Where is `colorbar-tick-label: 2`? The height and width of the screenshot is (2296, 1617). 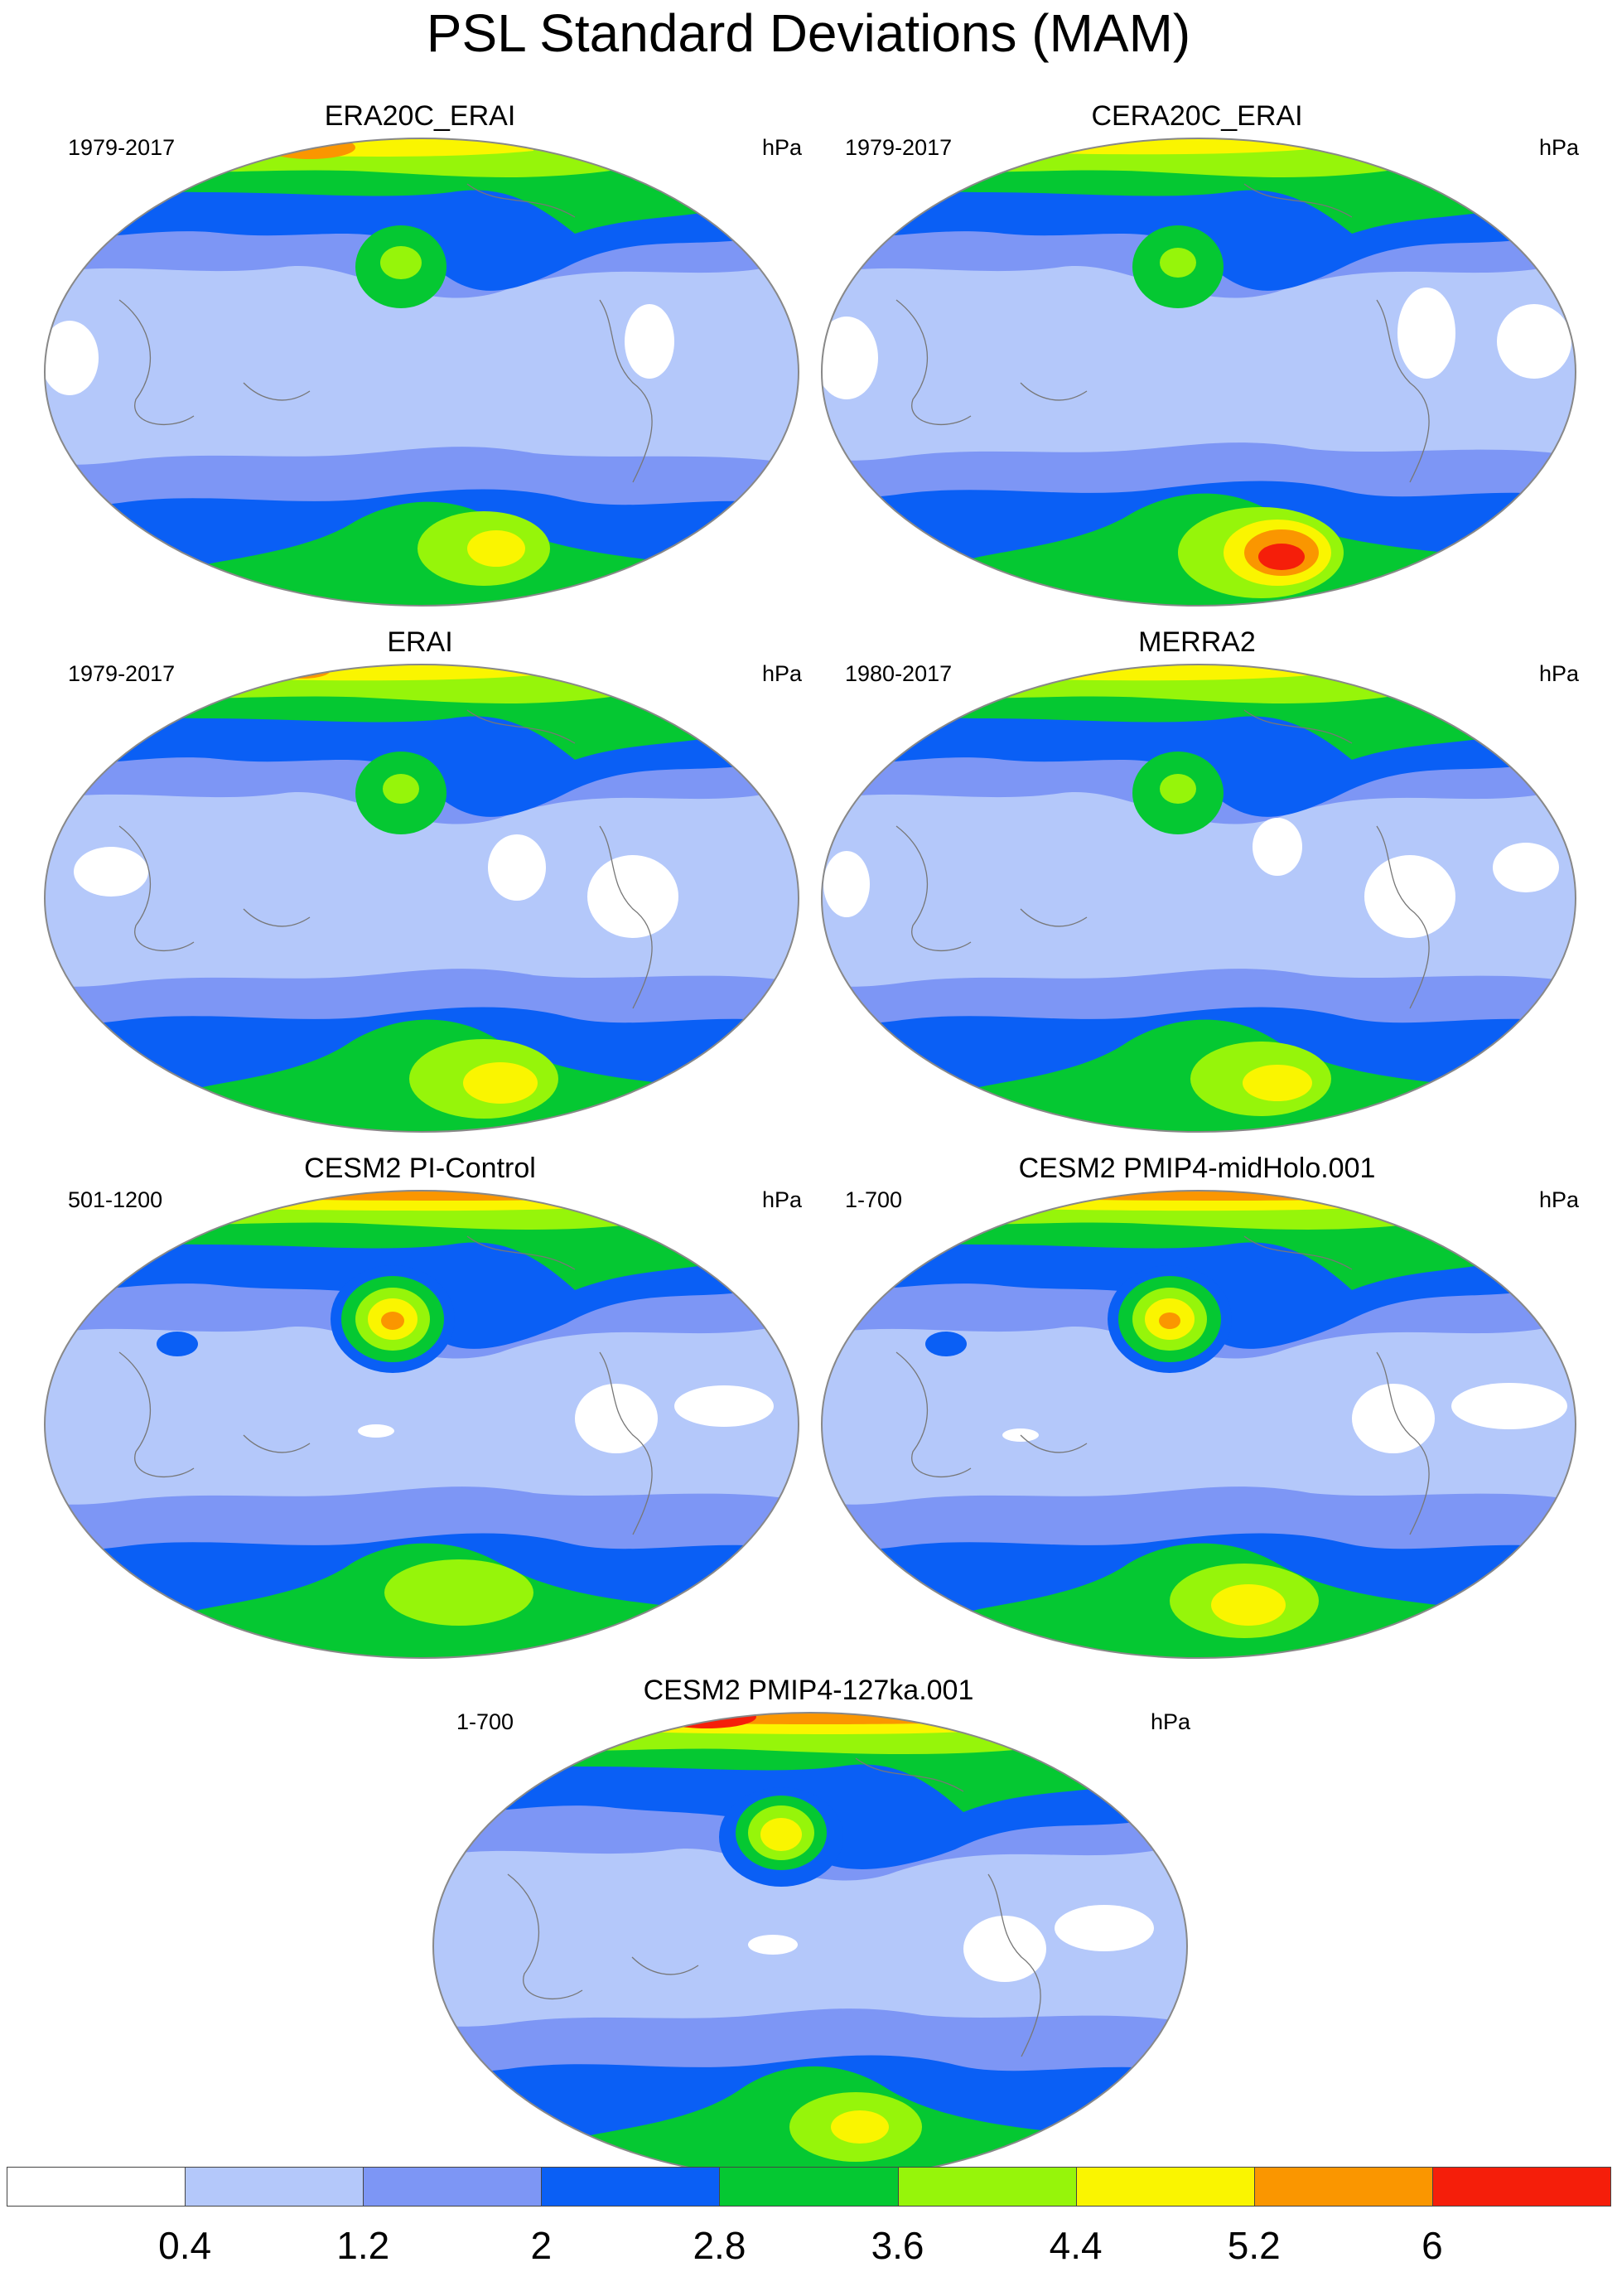
colorbar-tick-label: 2 is located at coordinates (541, 2245).